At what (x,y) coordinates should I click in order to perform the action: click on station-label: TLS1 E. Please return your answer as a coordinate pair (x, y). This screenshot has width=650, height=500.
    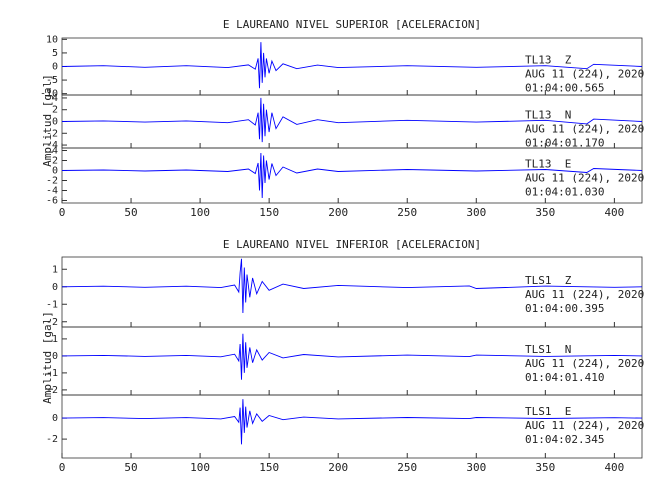
    Looking at the image, I should click on (548, 411).